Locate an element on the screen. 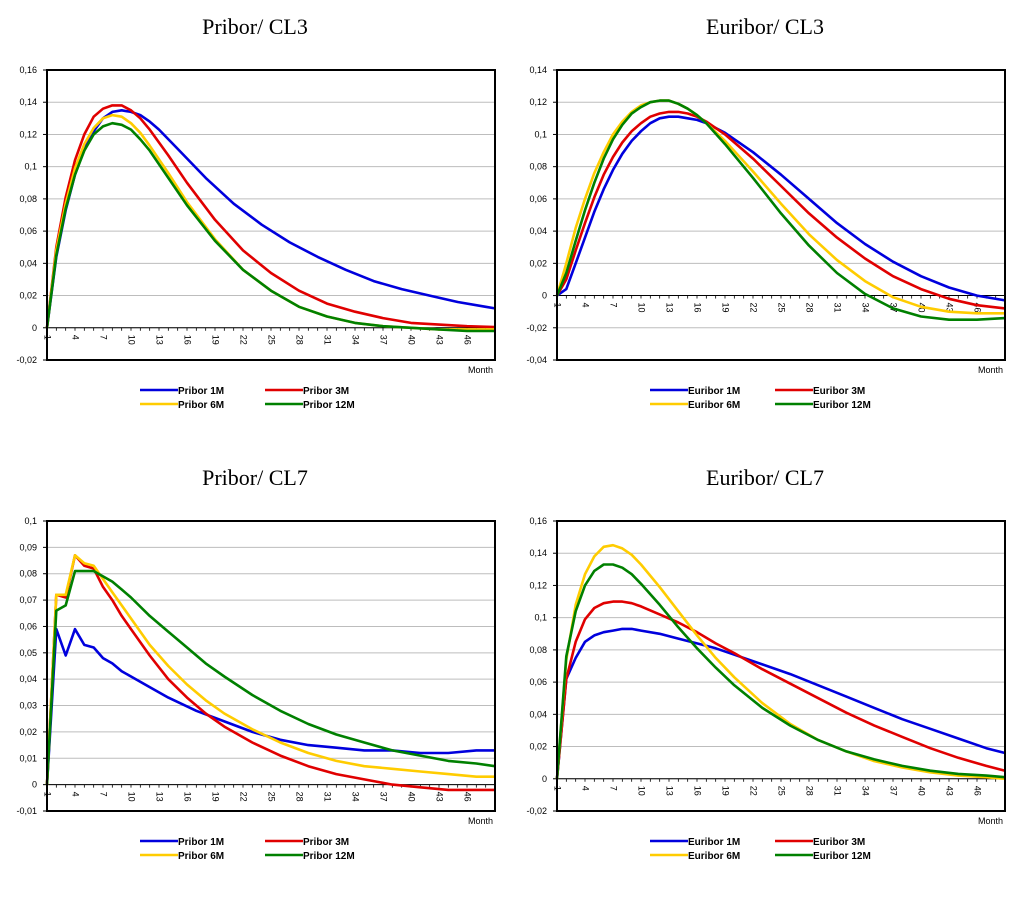 The image size is (1020, 903). legend-label: Pribor 12M is located at coordinates (329, 405).